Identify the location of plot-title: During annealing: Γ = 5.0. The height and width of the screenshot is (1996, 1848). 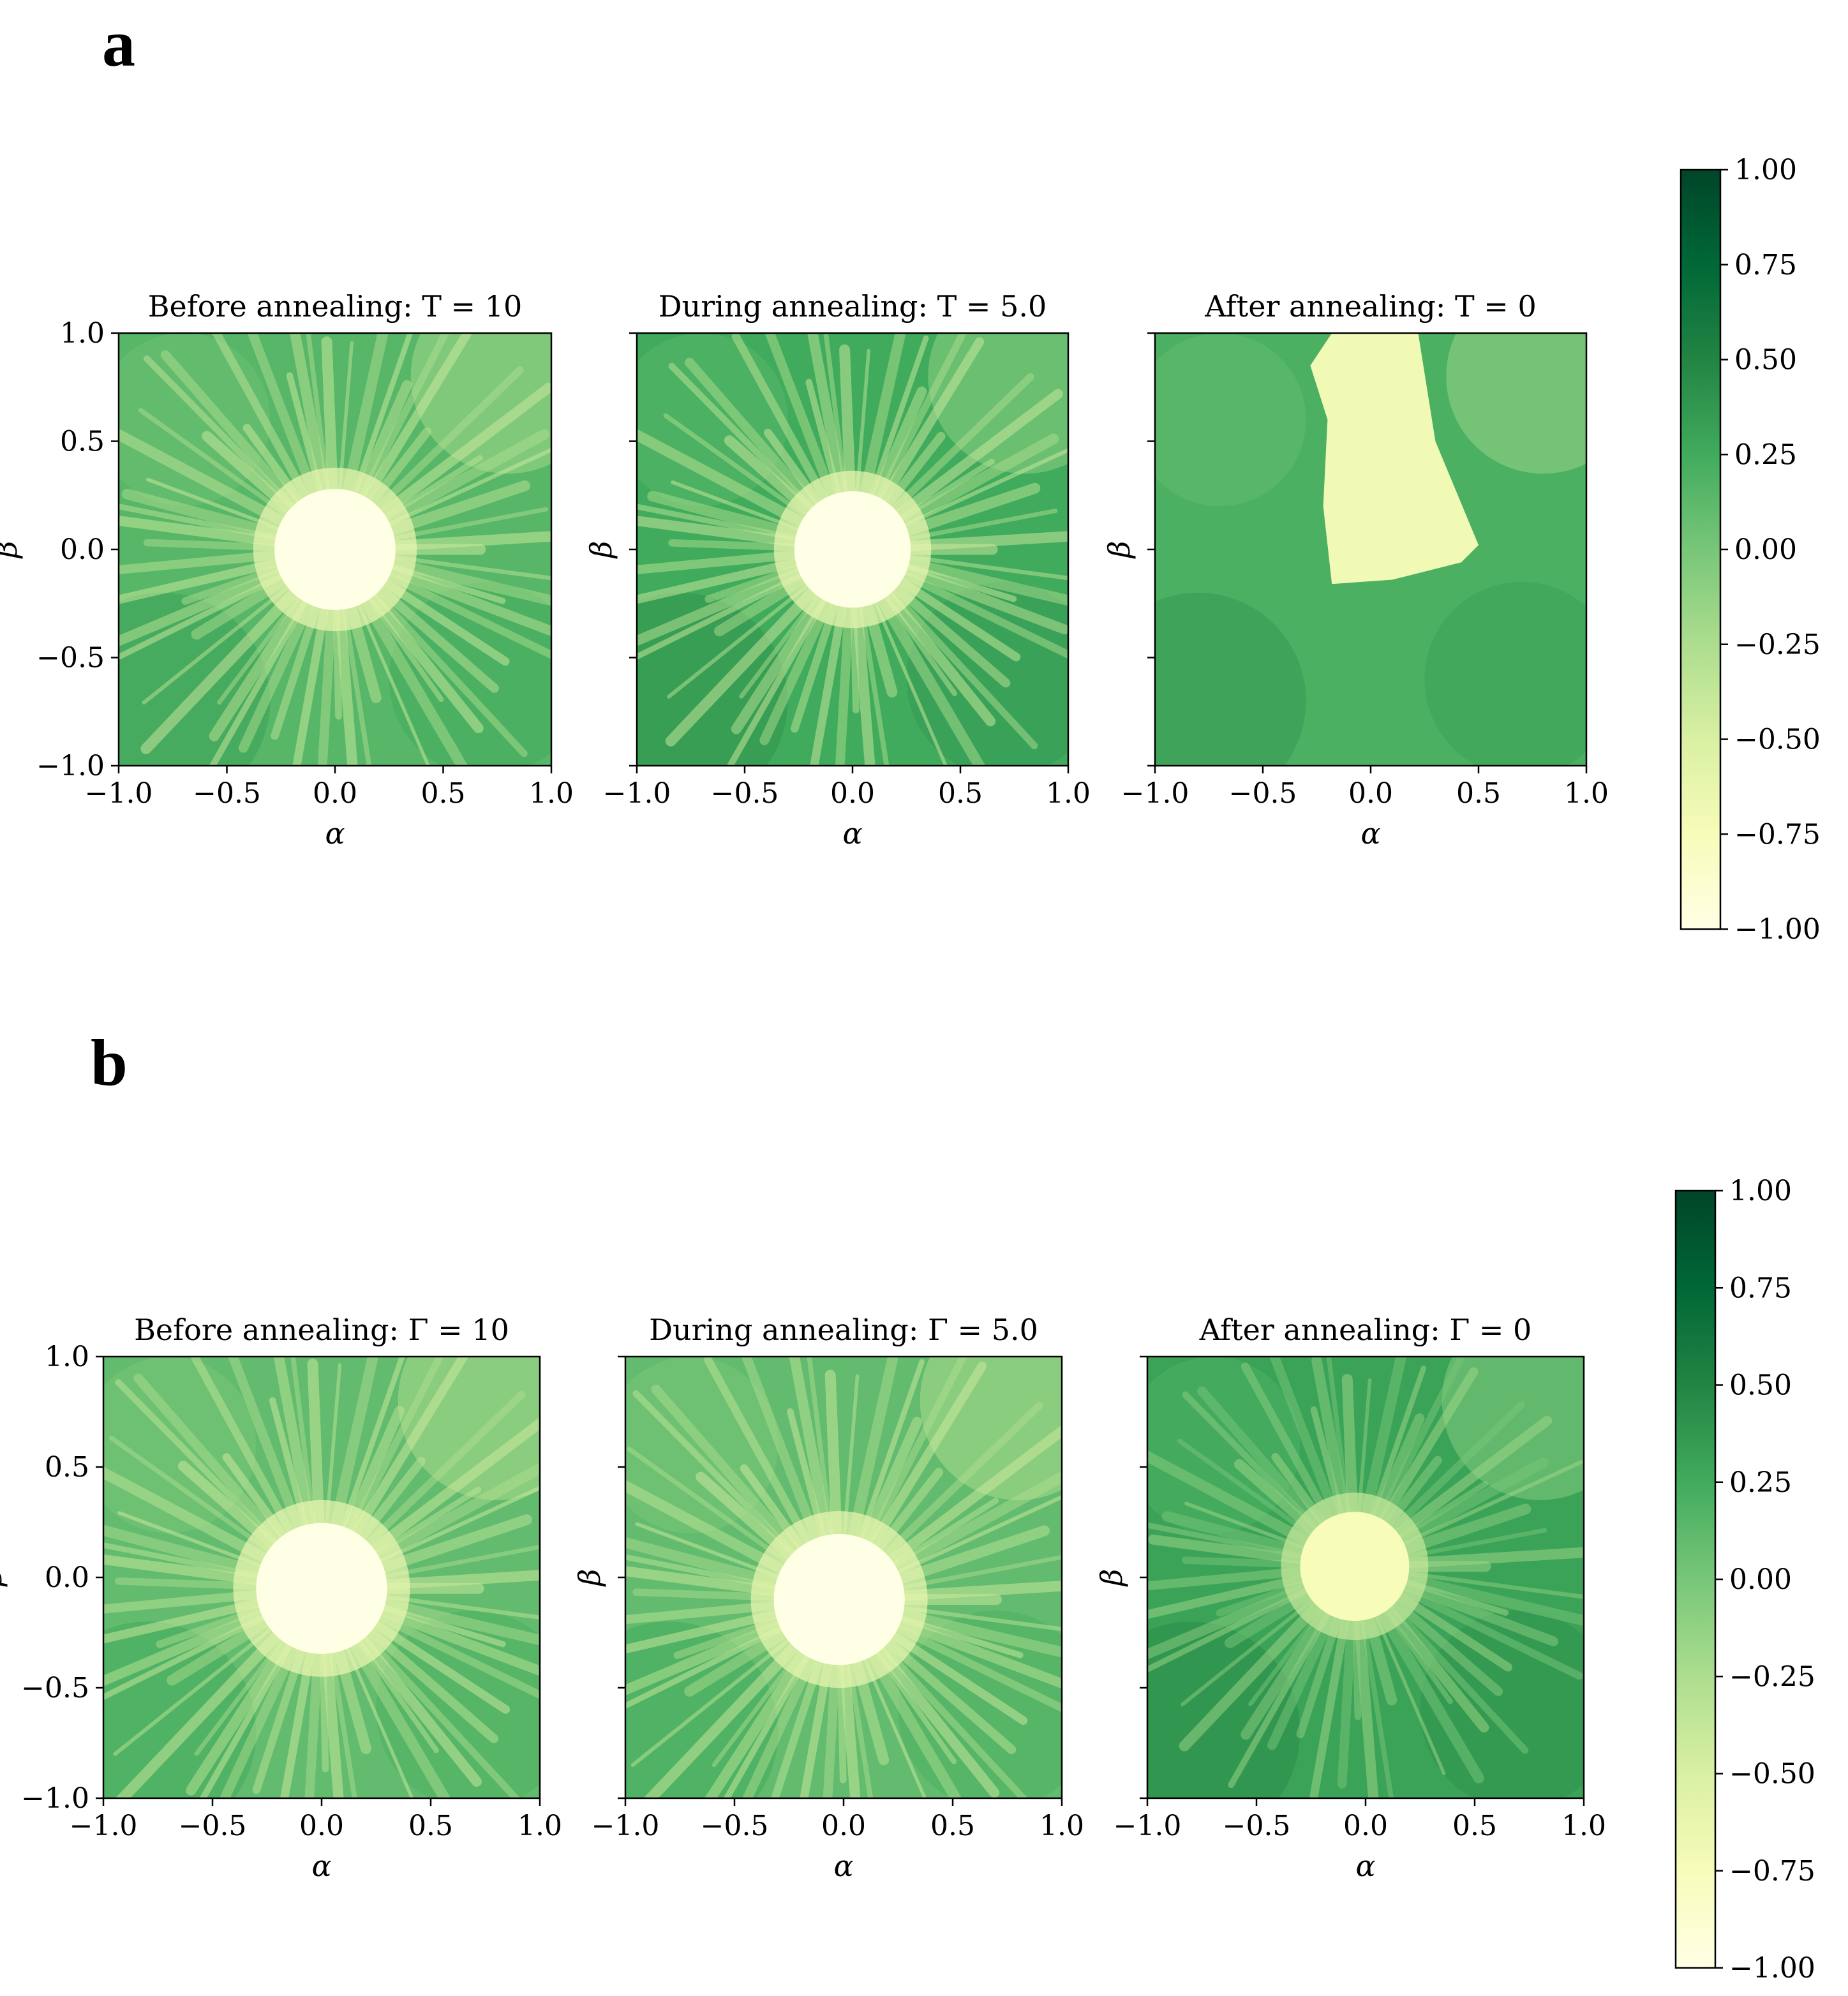
(843, 1330).